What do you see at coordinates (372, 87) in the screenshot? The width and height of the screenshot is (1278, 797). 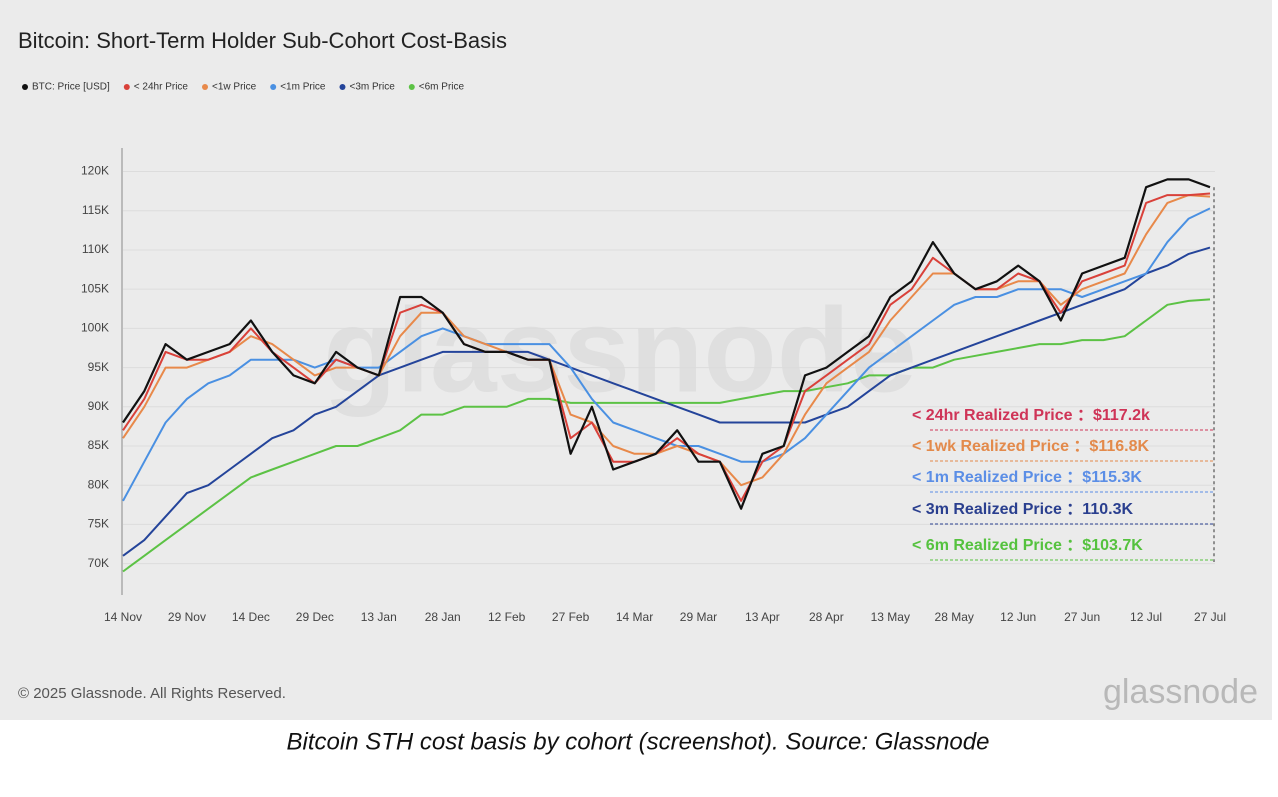 I see `legend-label: <3m Price` at bounding box center [372, 87].